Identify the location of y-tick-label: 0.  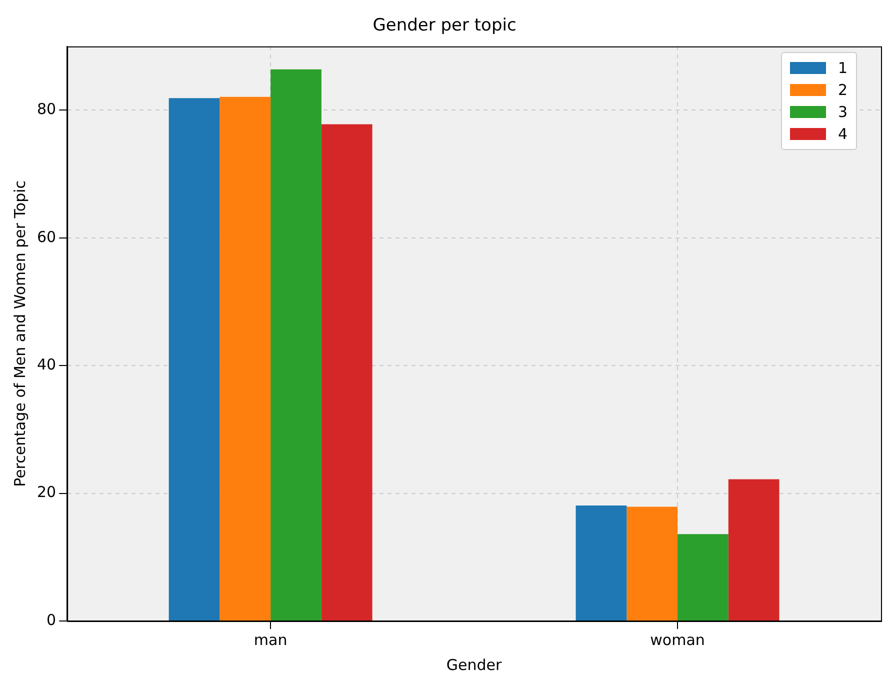
(51, 619).